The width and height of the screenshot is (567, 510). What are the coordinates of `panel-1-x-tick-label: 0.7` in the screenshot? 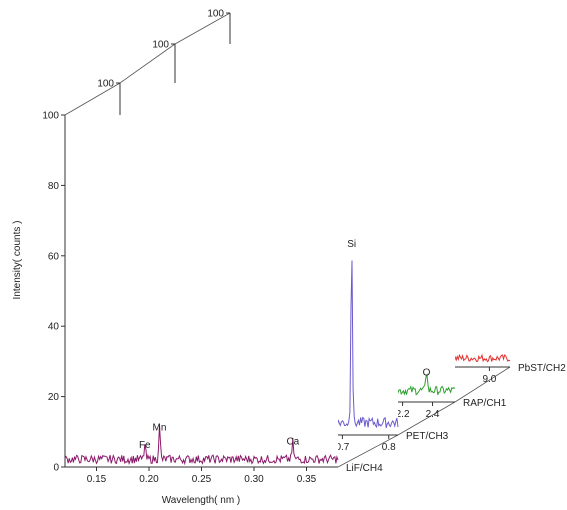 It's located at (342, 447).